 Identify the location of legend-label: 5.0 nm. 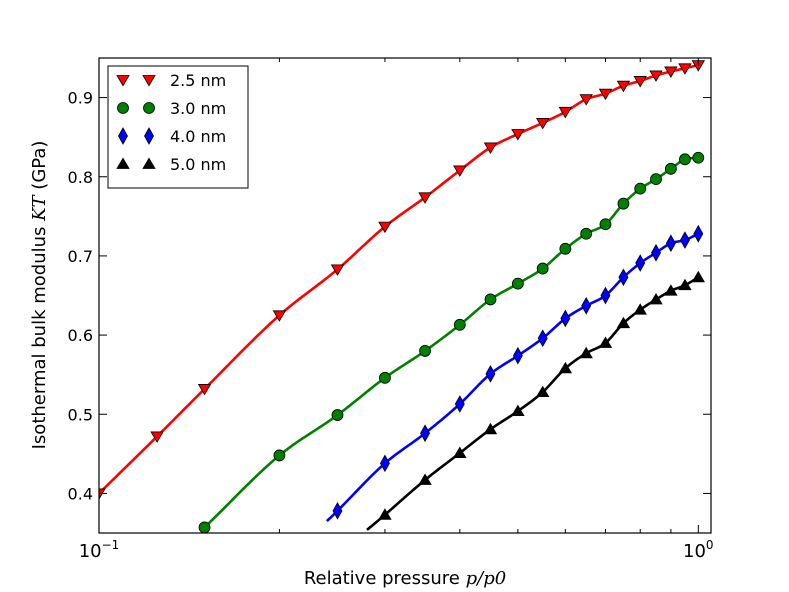
(198, 164).